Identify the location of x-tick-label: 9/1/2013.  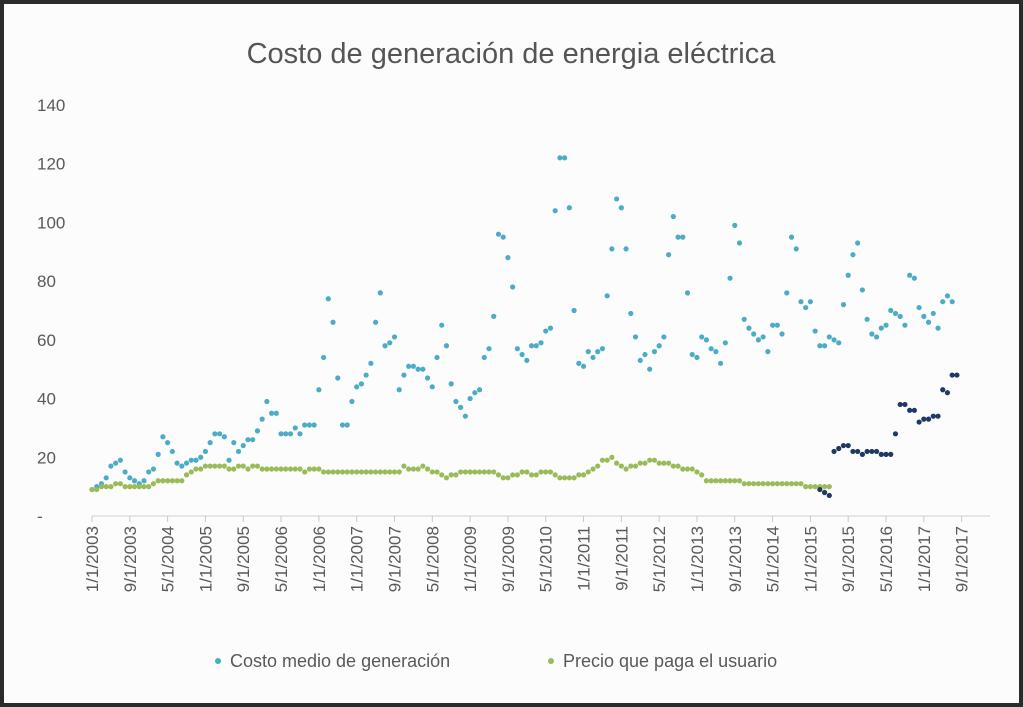
(735, 559).